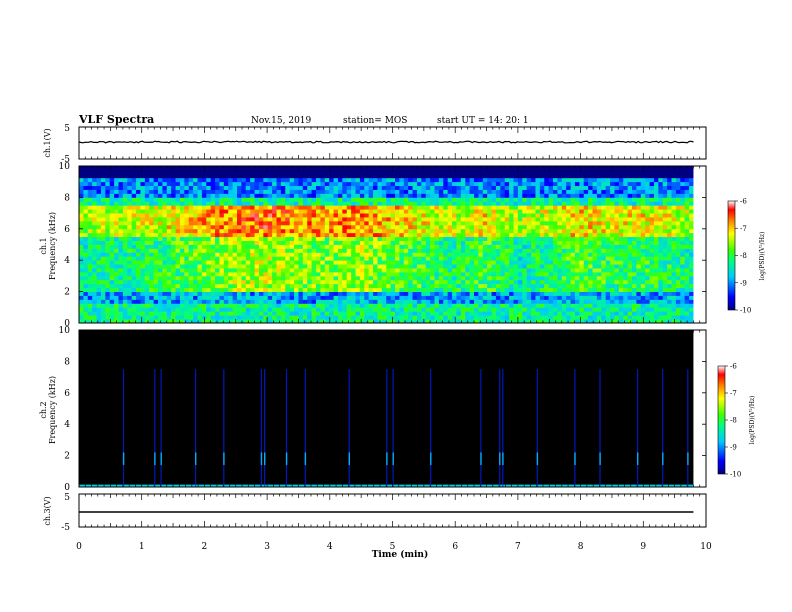  What do you see at coordinates (43, 245) in the screenshot?
I see `ch1-spectrogram-ylabel-channel: ch.1` at bounding box center [43, 245].